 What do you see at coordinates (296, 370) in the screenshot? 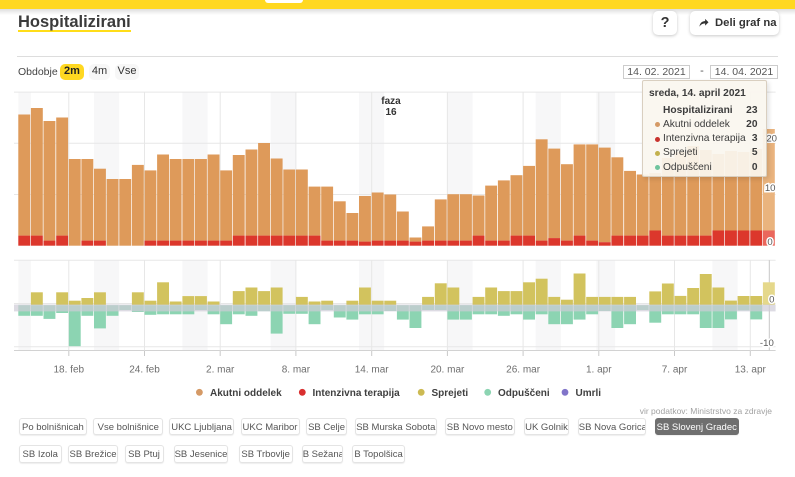
I see `svg-text: 8. mar` at bounding box center [296, 370].